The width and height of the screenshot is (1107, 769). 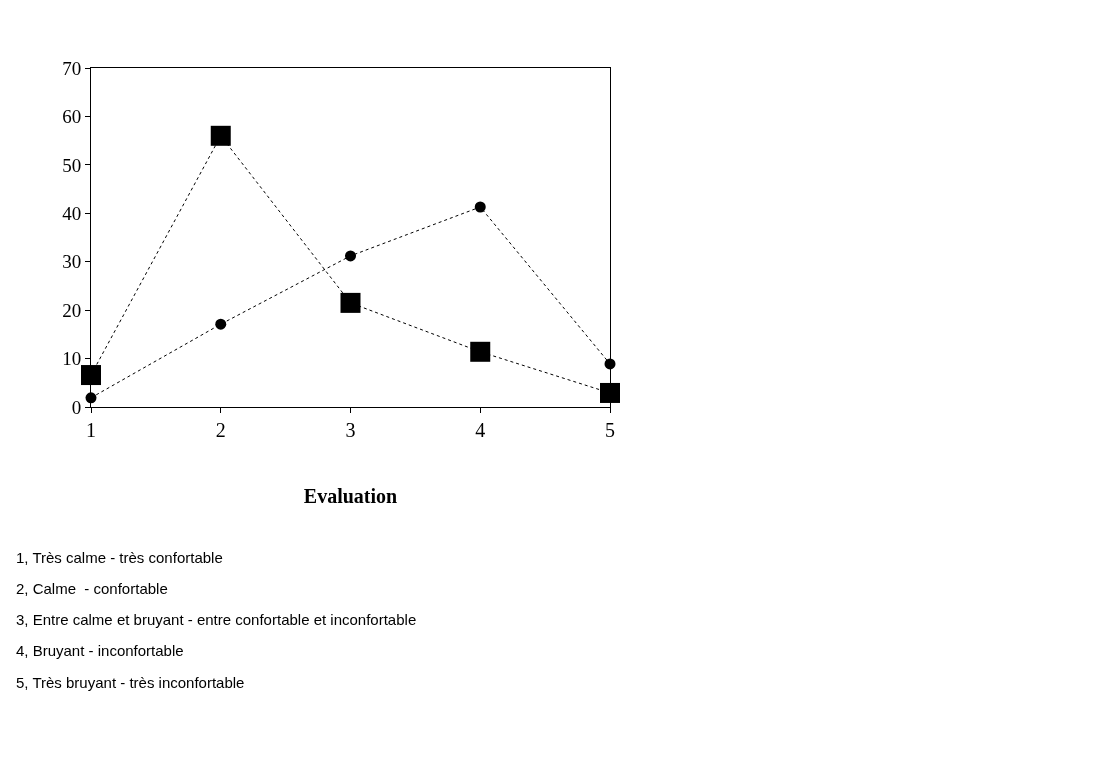 What do you see at coordinates (119, 557) in the screenshot?
I see `text: 1, Très calme - très confortable` at bounding box center [119, 557].